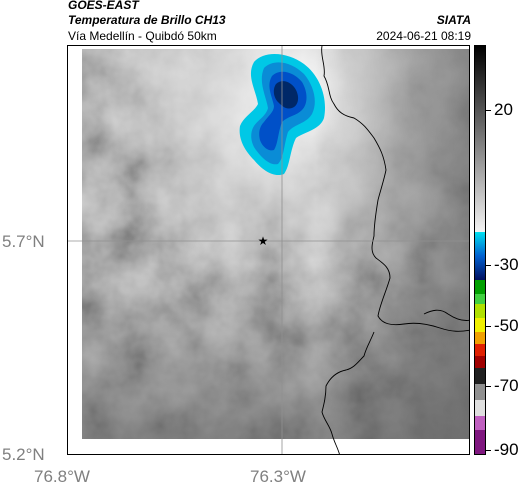 This screenshot has width=526, height=491. Describe the element at coordinates (142, 36) in the screenshot. I see `location-label: Vía Medellín - Quibdó 50km` at that location.